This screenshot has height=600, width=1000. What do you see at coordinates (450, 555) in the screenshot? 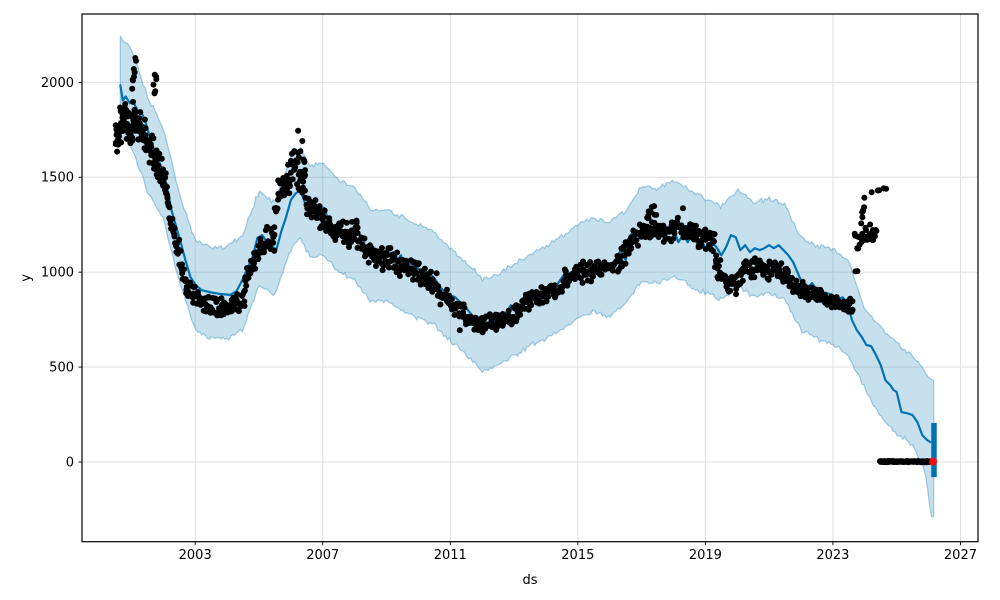
I see `x-tick-label: 2011` at bounding box center [450, 555].